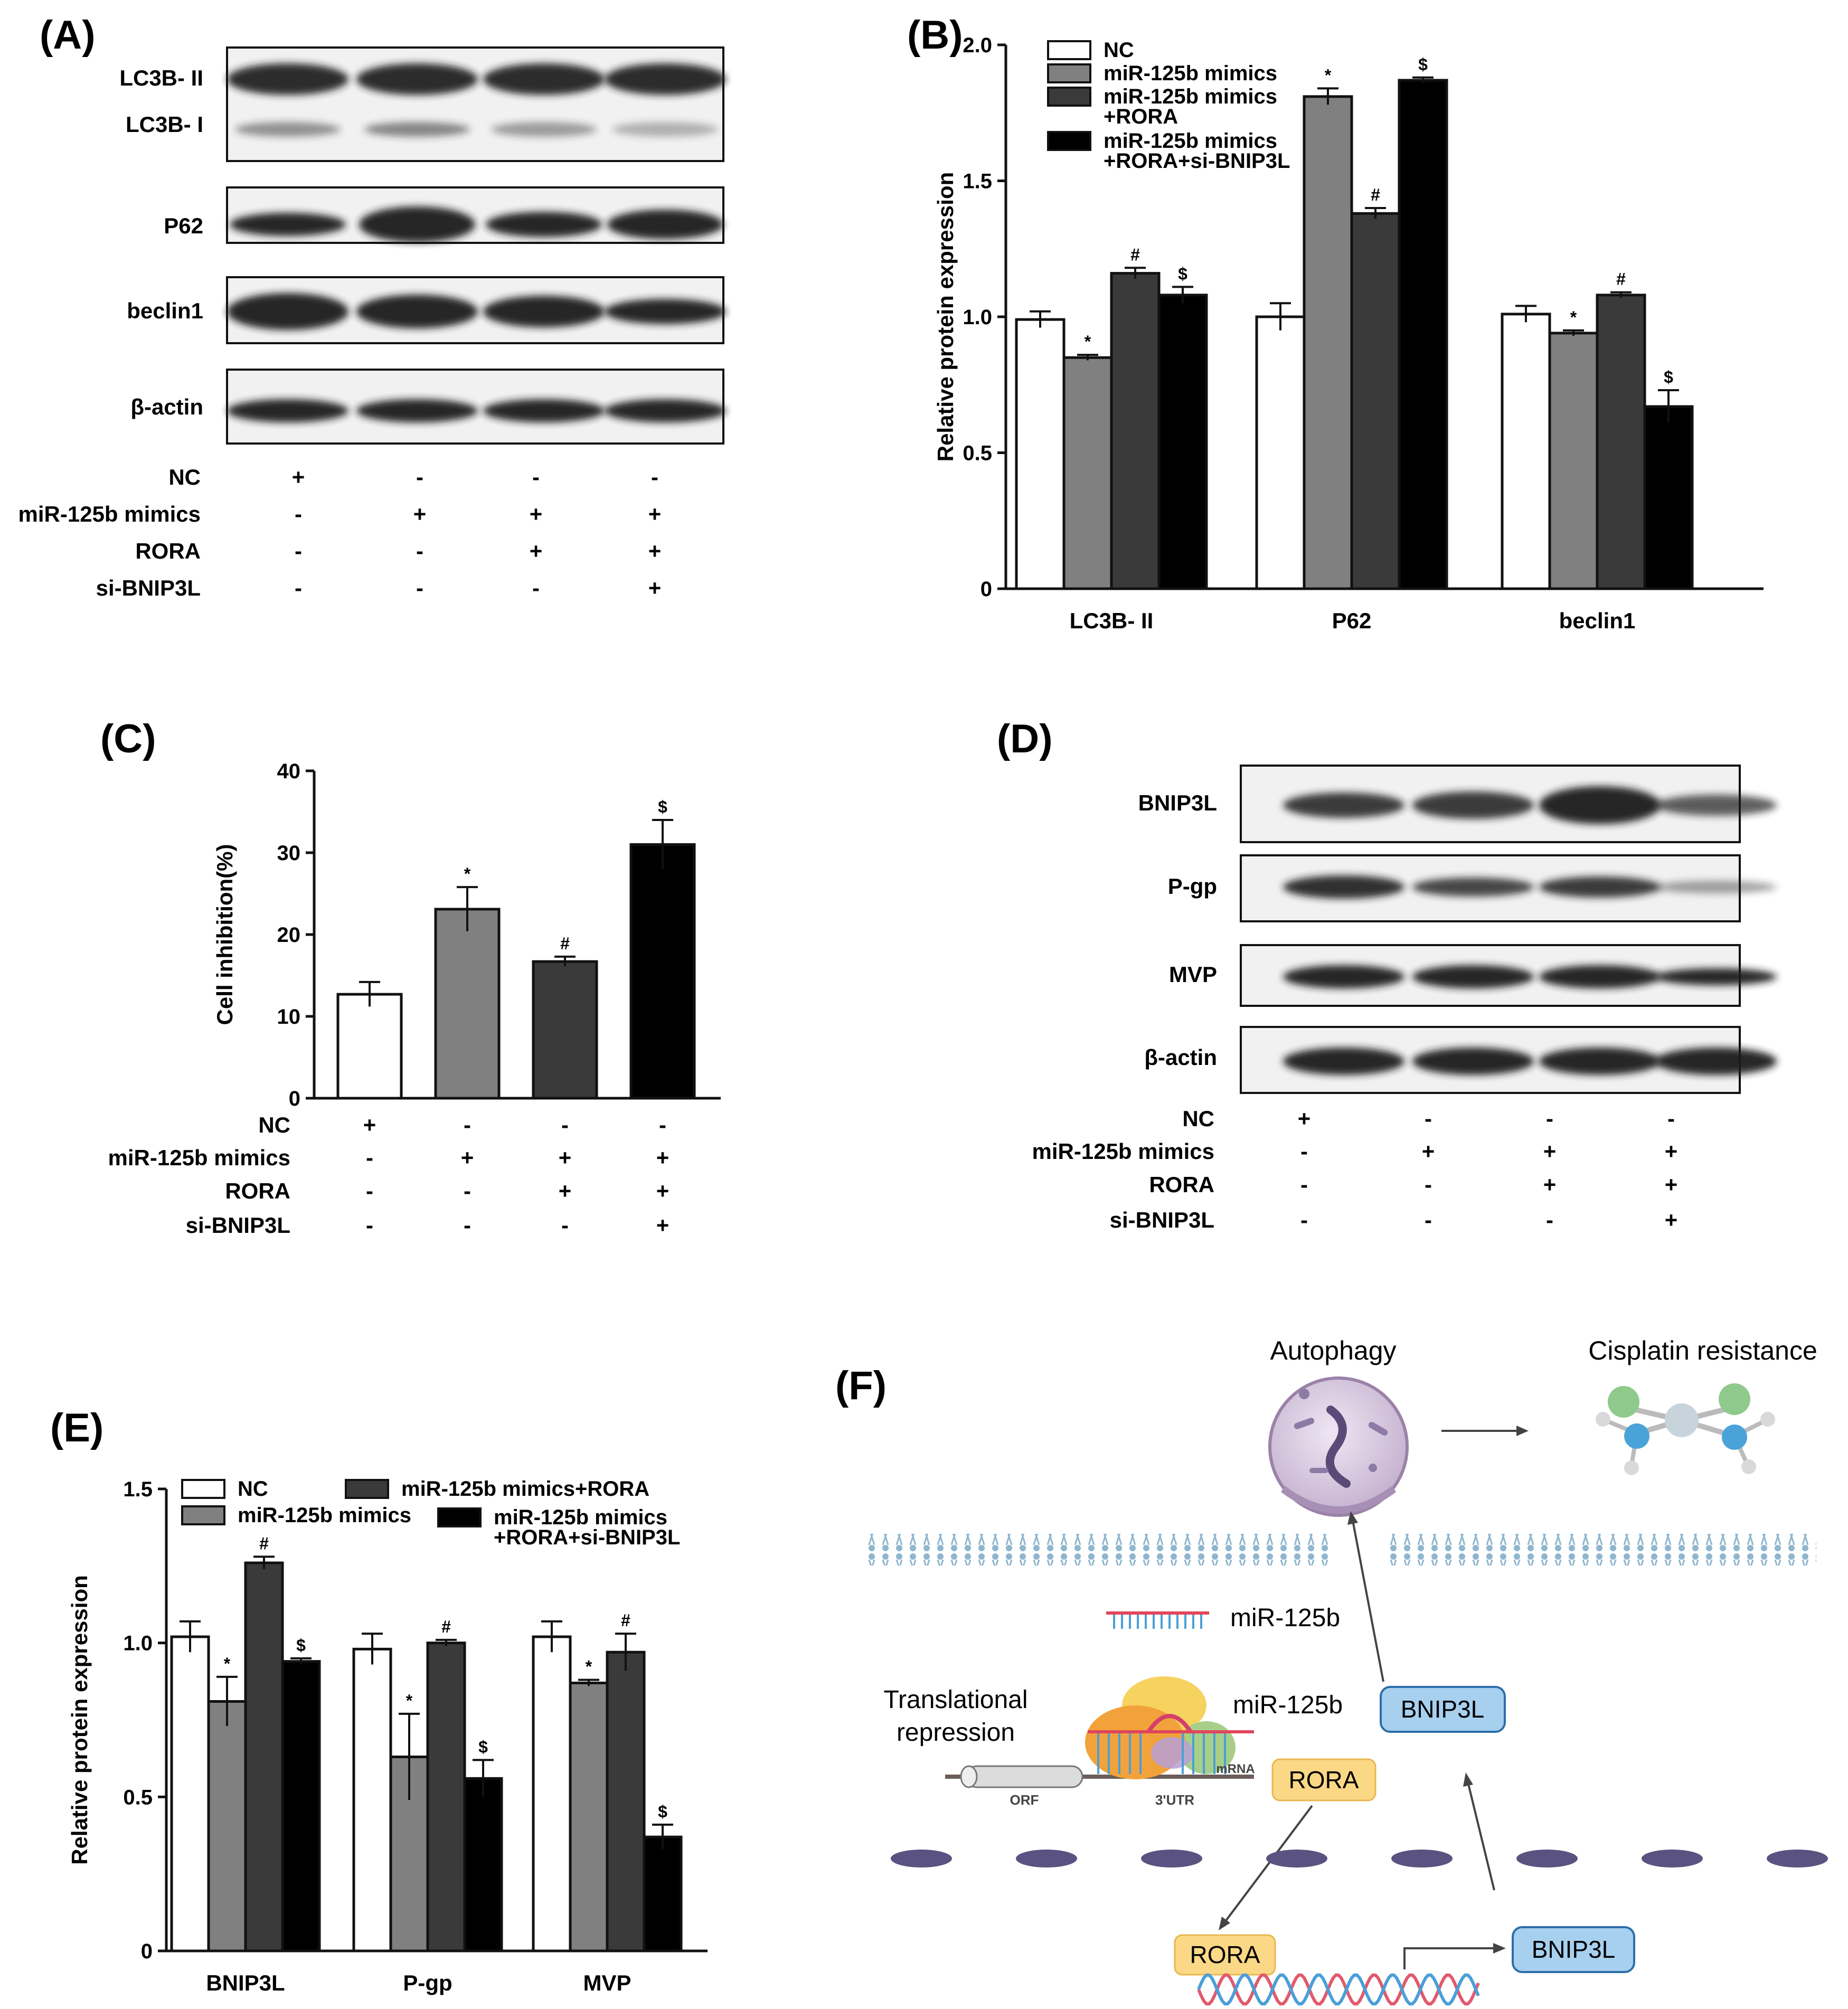  I want to click on condition-label: miR-125b mimics, so click(1123, 1151).